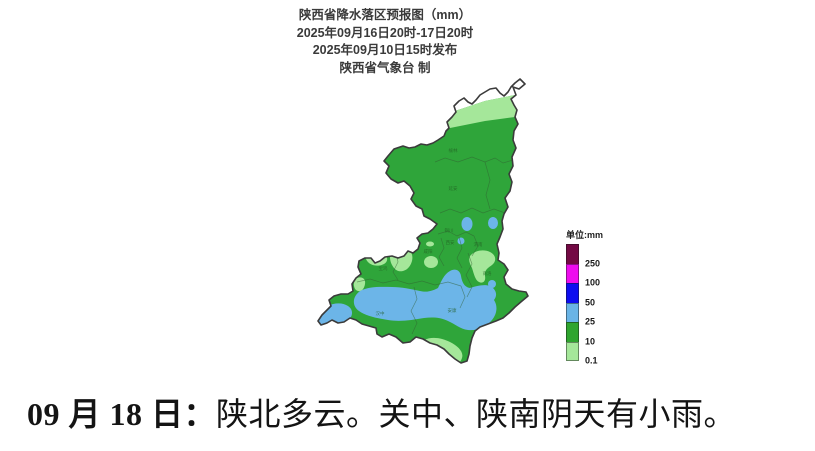 The width and height of the screenshot is (815, 451). I want to click on city-label-hanzhong: 汉中, so click(380, 313).